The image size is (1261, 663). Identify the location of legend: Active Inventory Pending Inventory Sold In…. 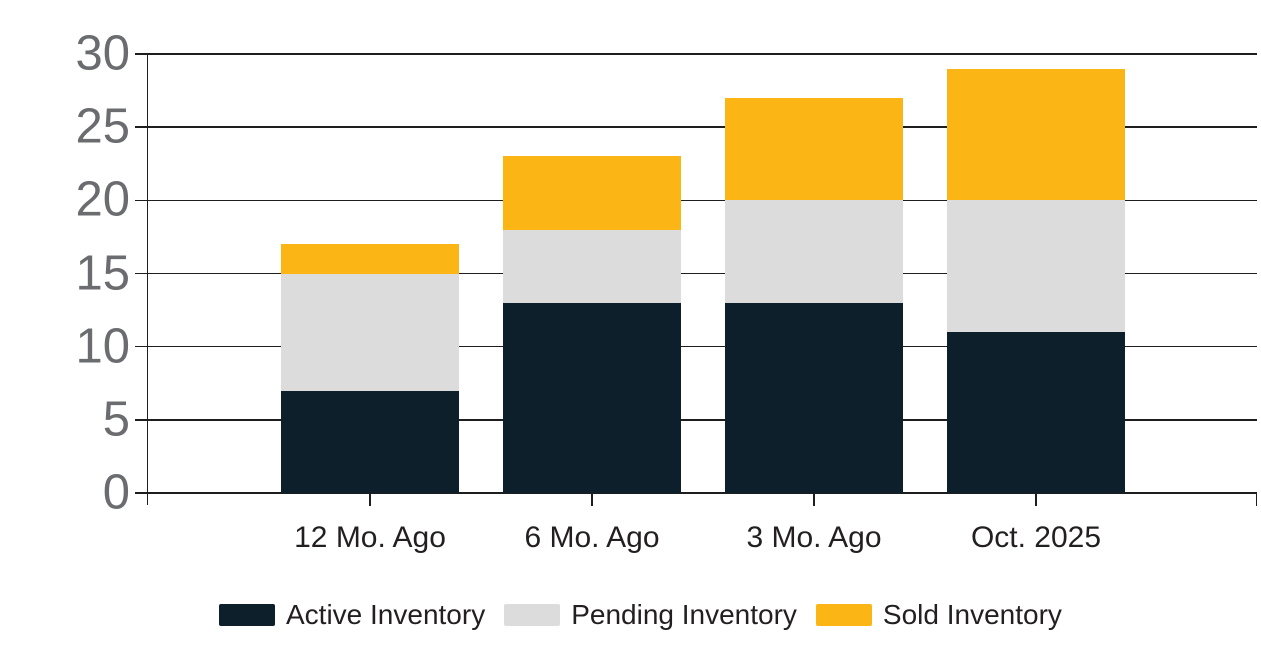
(640, 615).